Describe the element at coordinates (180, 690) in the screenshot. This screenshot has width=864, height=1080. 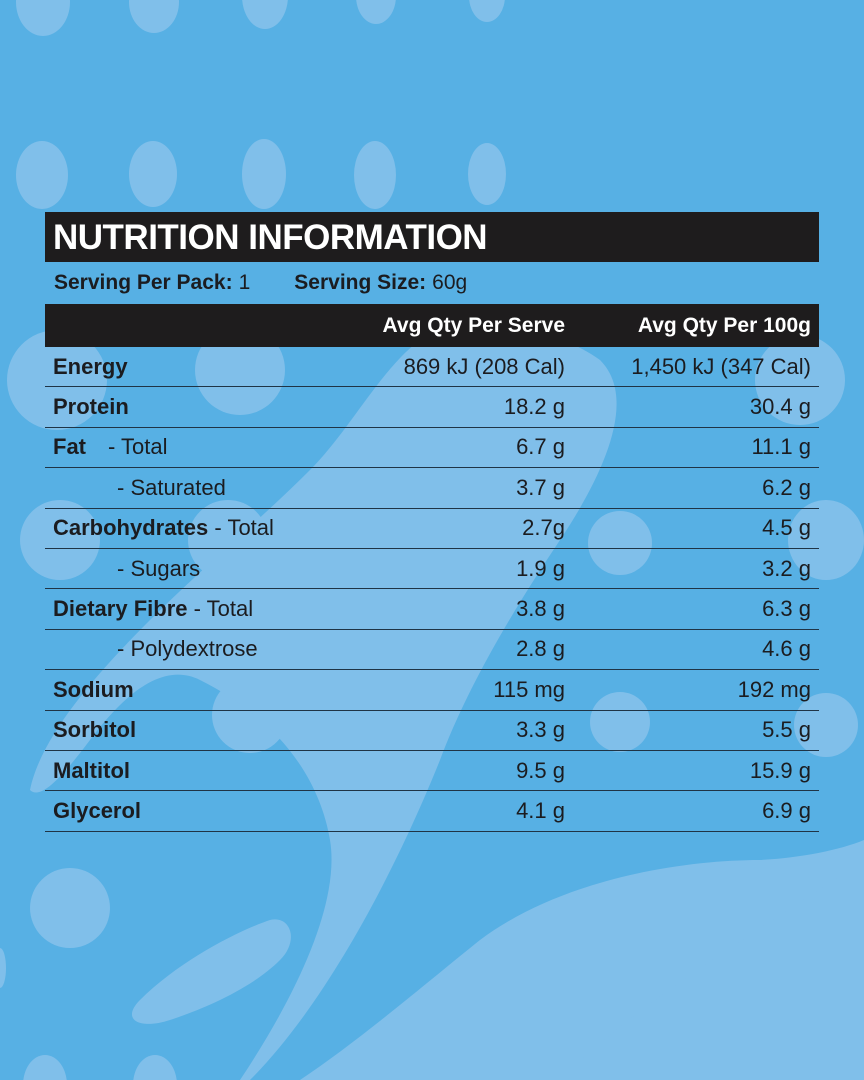
I see `nutrient-name: Sodium` at that location.